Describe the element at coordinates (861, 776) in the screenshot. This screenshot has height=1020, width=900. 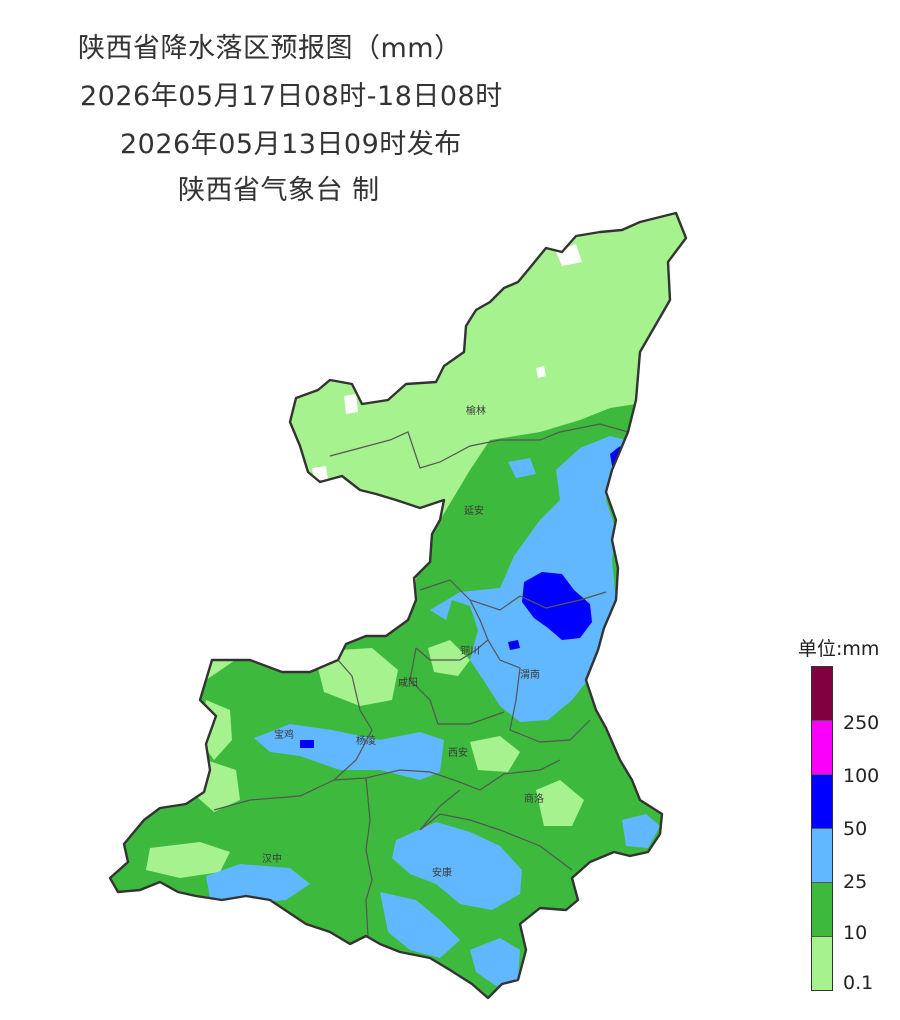
I see `legend-tick-100: 100` at that location.